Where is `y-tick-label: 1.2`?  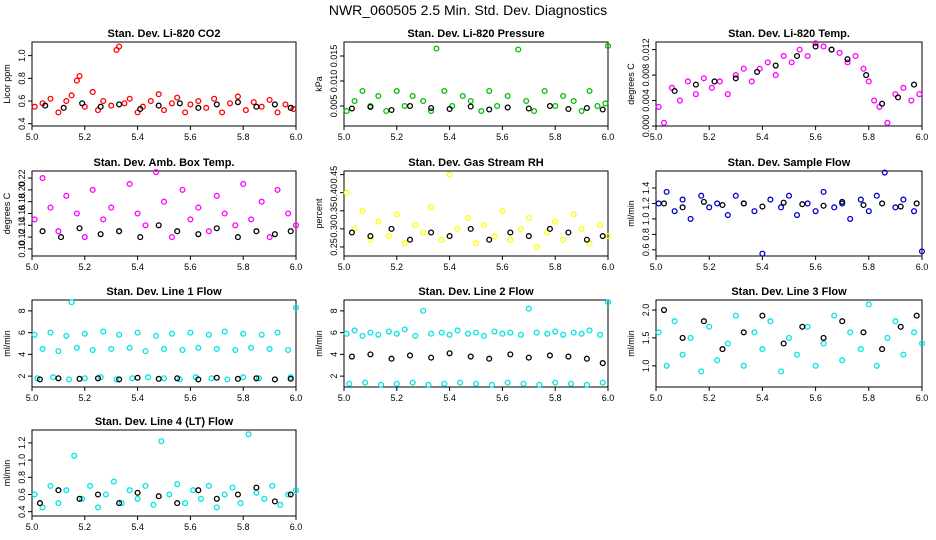 y-tick-label: 1.2 is located at coordinates (646, 203).